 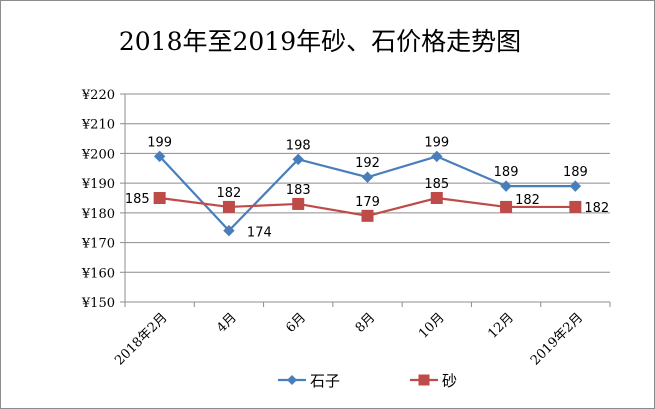 What do you see at coordinates (141, 339) in the screenshot?
I see `x-tick-label: 2018年2月` at bounding box center [141, 339].